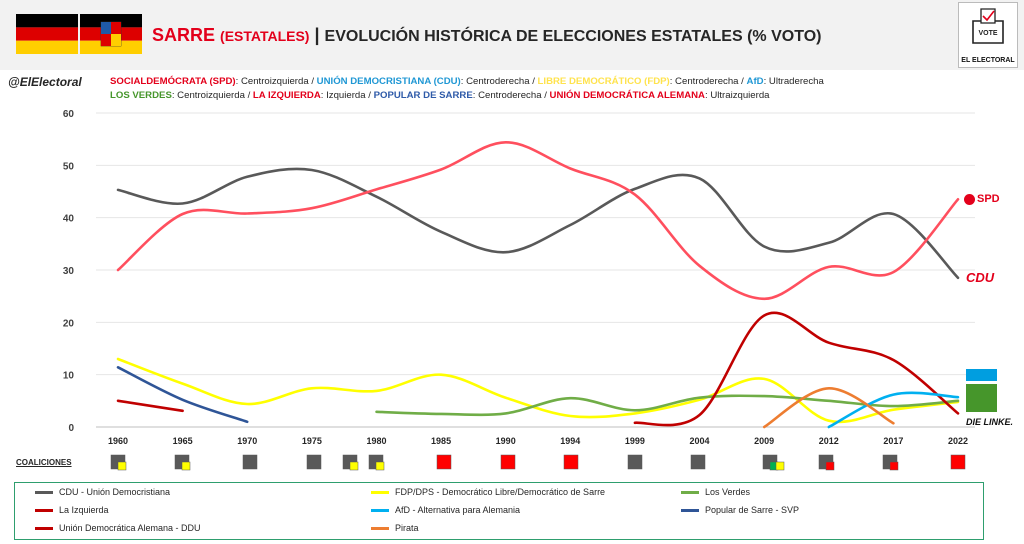 This screenshot has height=544, width=1024. What do you see at coordinates (69, 219) in the screenshot?
I see `y-tick-label: 40` at bounding box center [69, 219].